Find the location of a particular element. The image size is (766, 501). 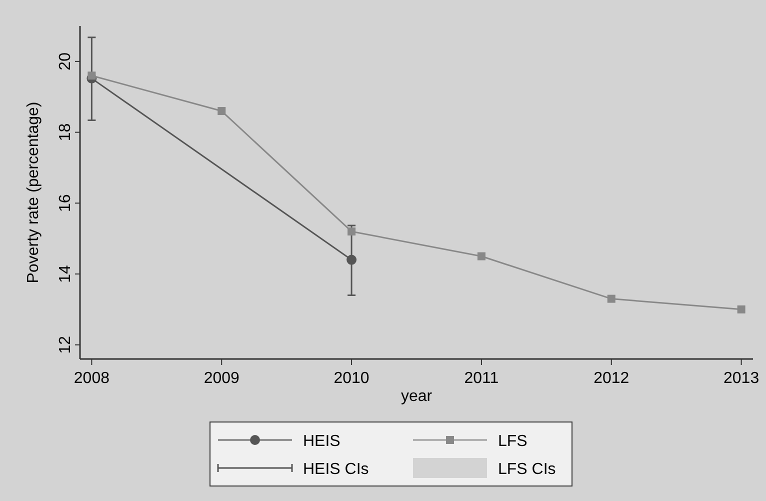

legend-label: HEIS is located at coordinates (321, 441).